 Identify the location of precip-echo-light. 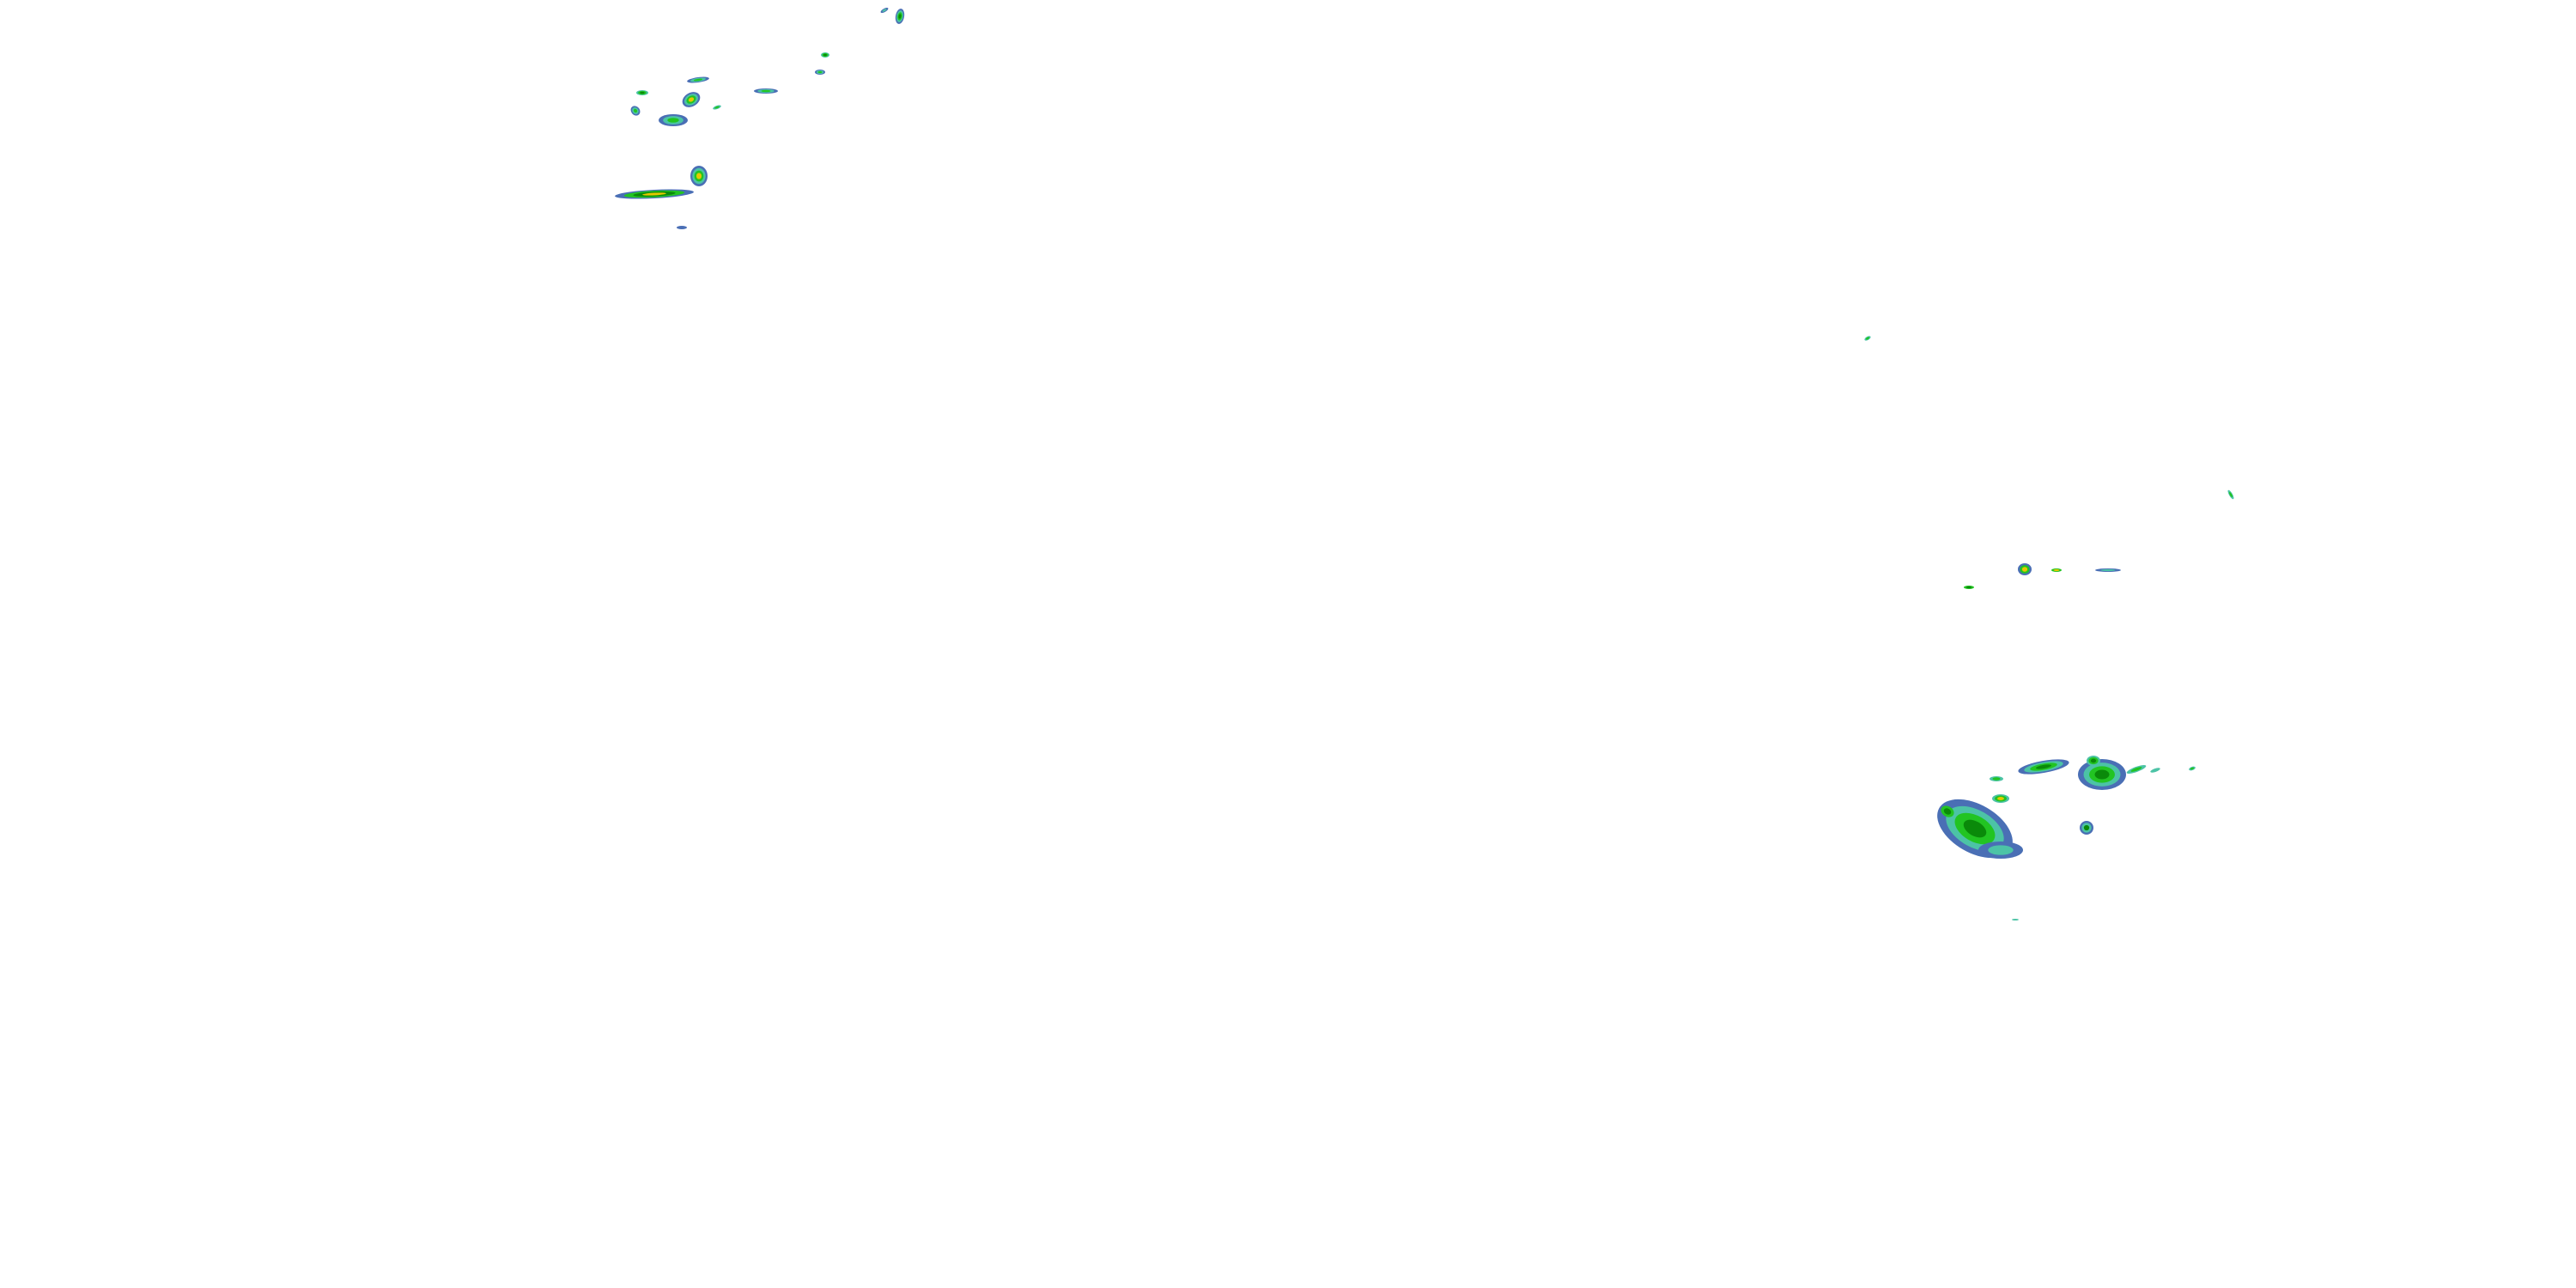
(682, 228).